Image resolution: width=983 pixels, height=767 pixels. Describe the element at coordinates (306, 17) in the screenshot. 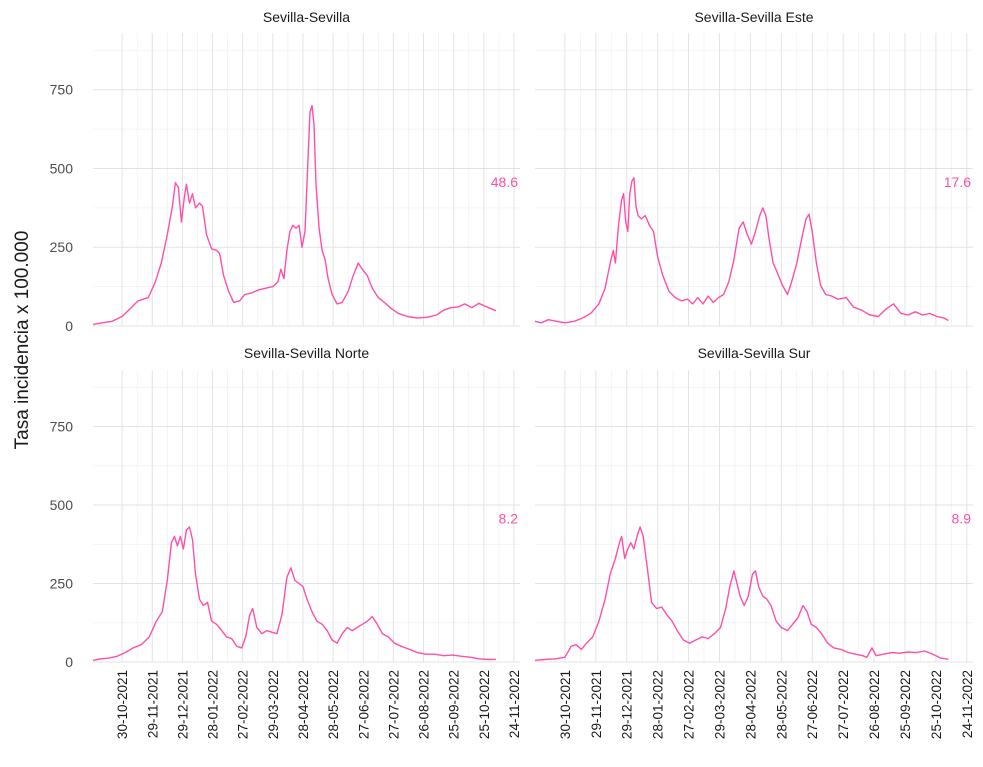

I see `panel-title: Sevilla-Sevilla` at that location.